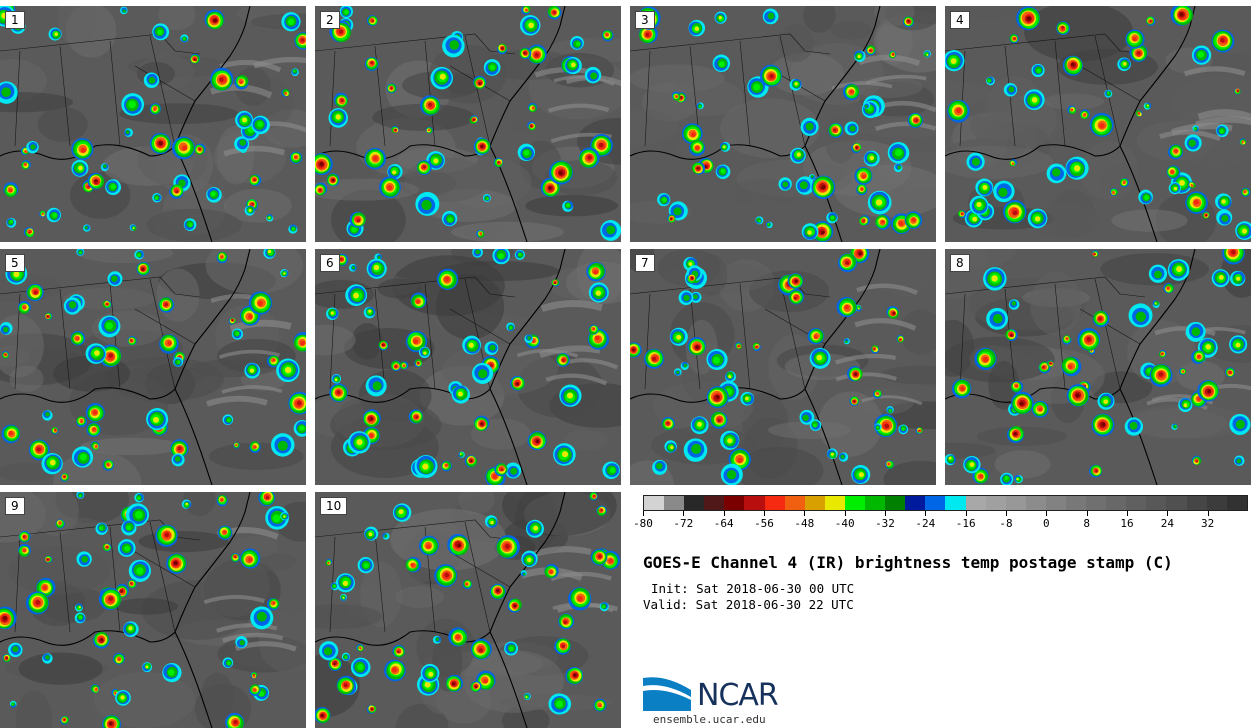  Describe the element at coordinates (468, 367) in the screenshot. I see `ensemble-member-panel: 6` at that location.